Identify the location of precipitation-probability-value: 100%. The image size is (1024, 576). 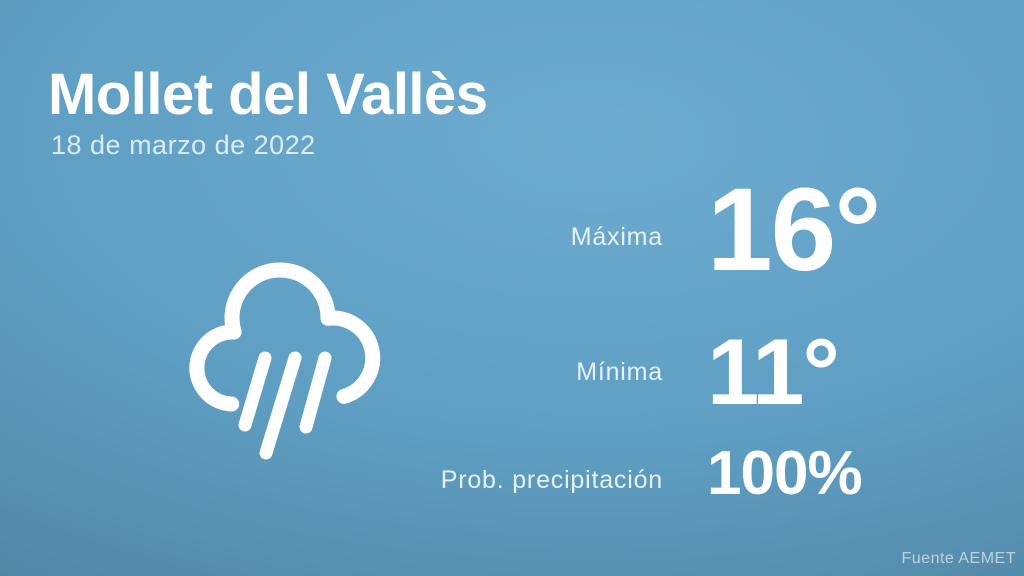
(785, 473).